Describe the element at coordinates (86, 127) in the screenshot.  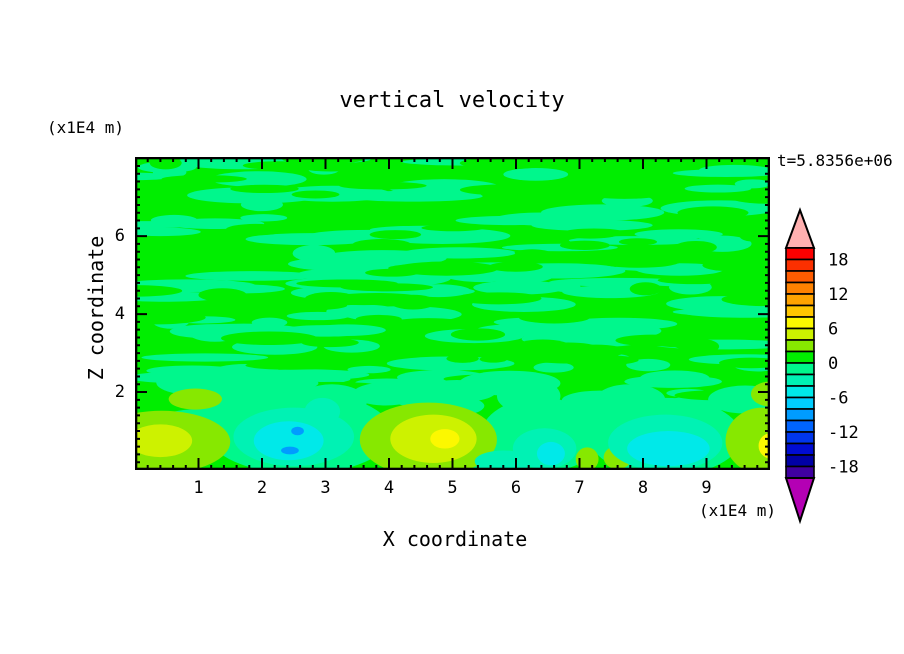
I see `y-axis-unit-label: (x1E4 m)` at that location.